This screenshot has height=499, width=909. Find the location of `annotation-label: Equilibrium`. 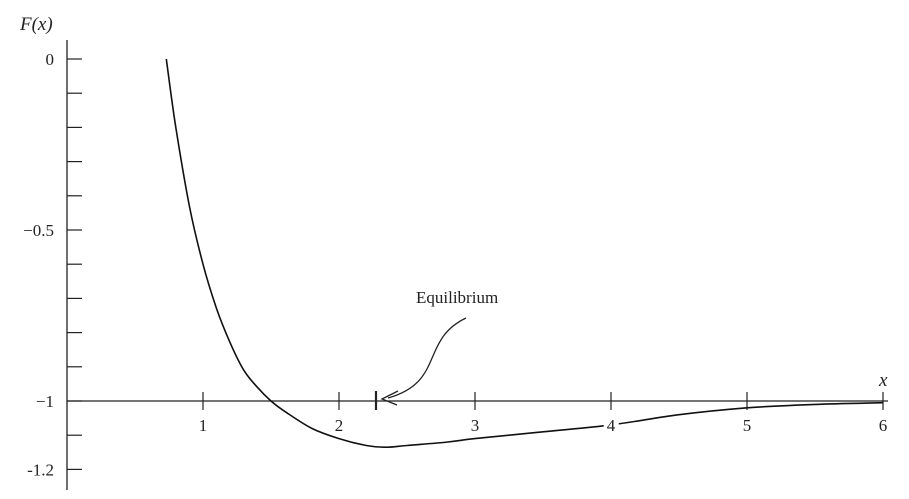

annotation-label: Equilibrium is located at coordinates (457, 297).